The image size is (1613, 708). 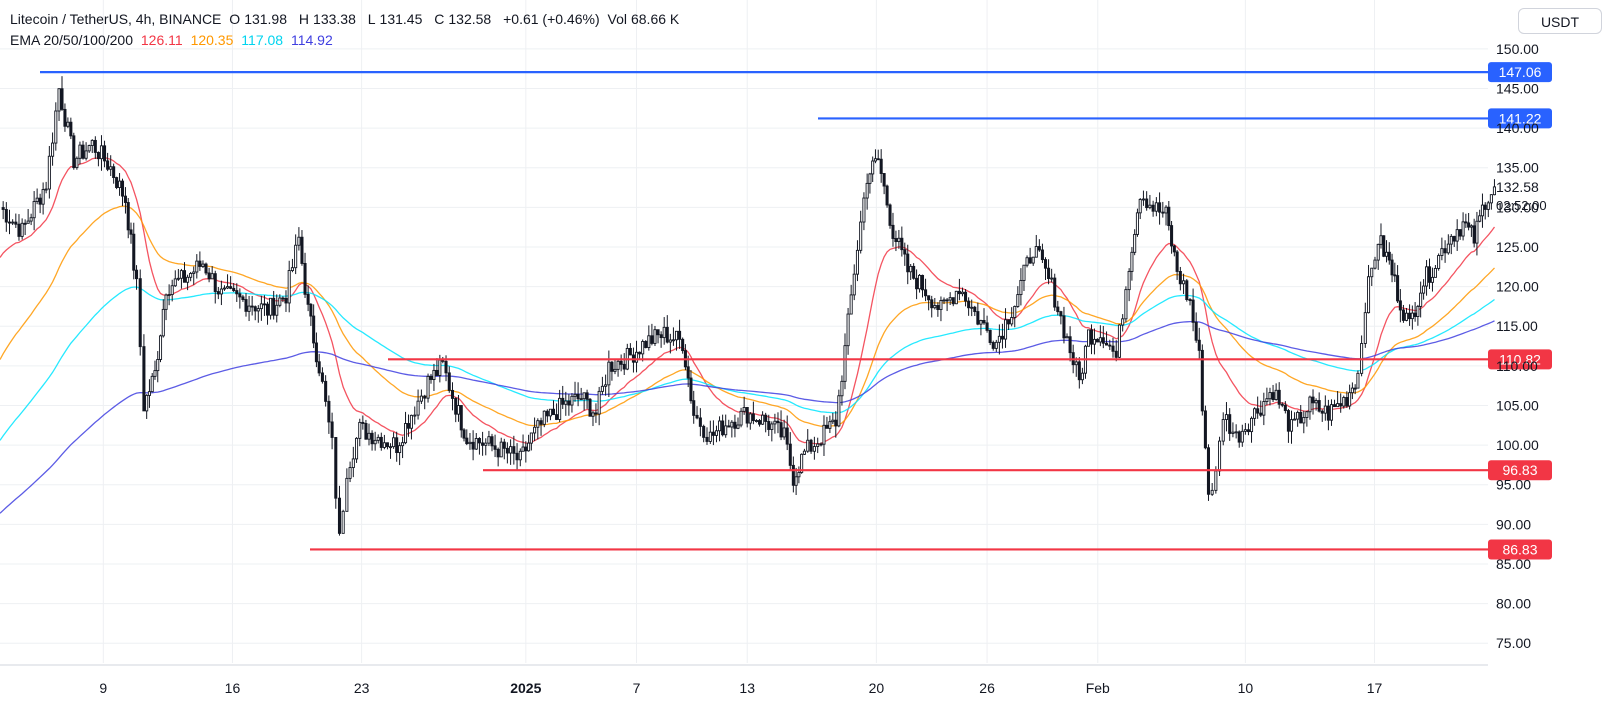 What do you see at coordinates (1560, 21) in the screenshot?
I see `currency-button: USDT` at bounding box center [1560, 21].